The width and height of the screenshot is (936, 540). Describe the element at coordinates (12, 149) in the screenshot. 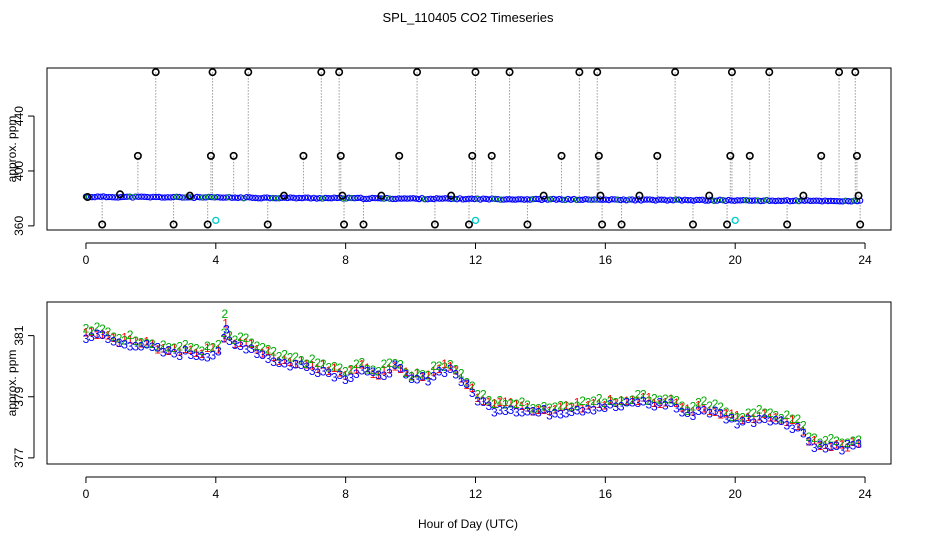

I see `y-axis-label-top: approx. ppm` at that location.